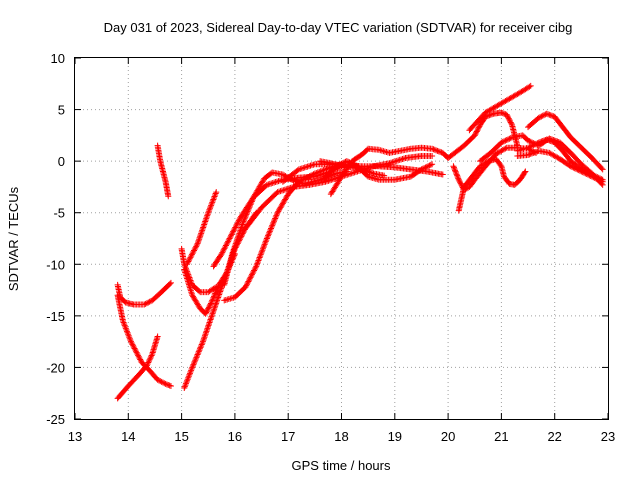 The height and width of the screenshot is (480, 640). Describe the element at coordinates (61, 161) in the screenshot. I see `y-tick-label: 0` at that location.